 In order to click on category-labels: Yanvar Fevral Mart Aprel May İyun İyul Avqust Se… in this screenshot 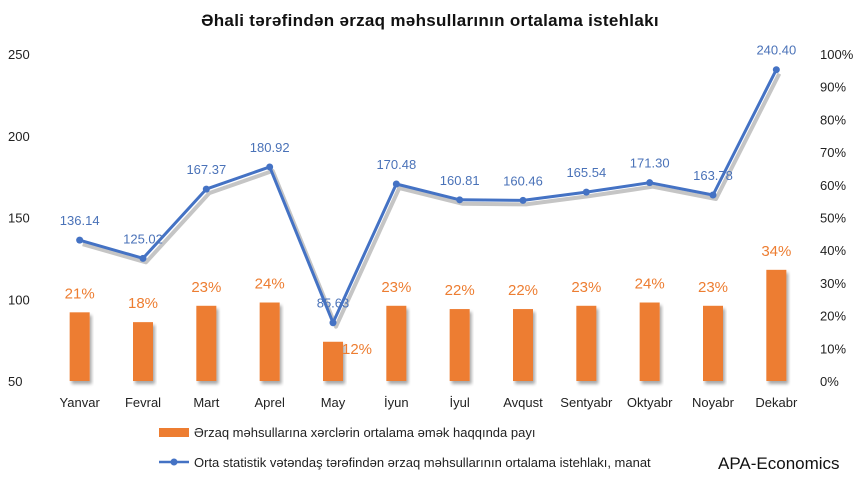, I will do `click(429, 402)`.